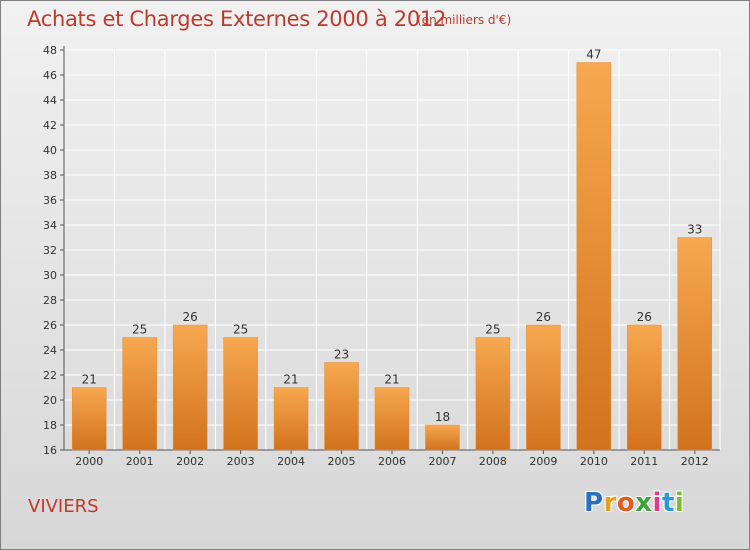 The width and height of the screenshot is (750, 550). Describe the element at coordinates (50, 250) in the screenshot. I see `y-tick-label: 32` at that location.